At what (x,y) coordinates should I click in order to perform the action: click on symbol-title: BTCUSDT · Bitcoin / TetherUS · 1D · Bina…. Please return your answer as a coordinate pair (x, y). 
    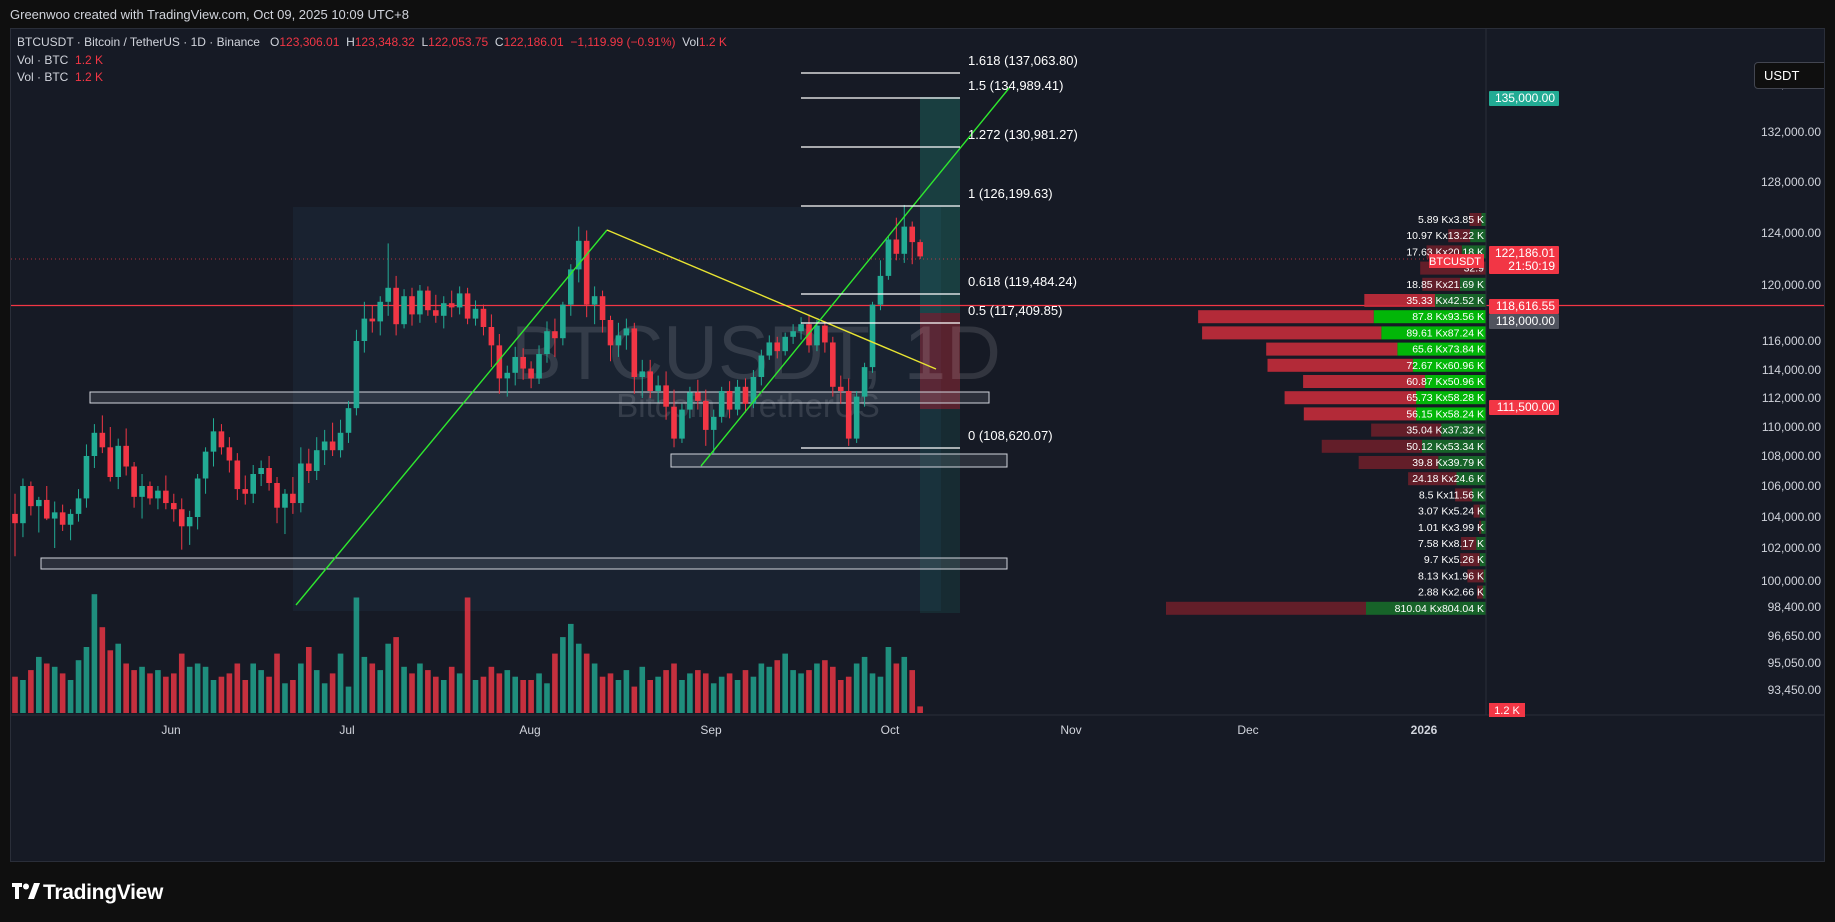
    Looking at the image, I should click on (138, 42).